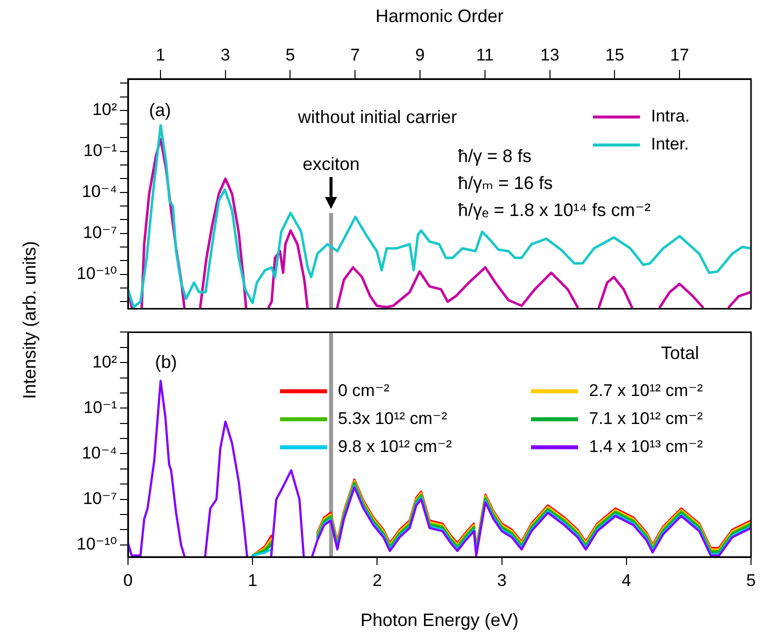 This screenshot has width=763, height=640. What do you see at coordinates (751, 580) in the screenshot?
I see `x-tick-label: 5` at bounding box center [751, 580].